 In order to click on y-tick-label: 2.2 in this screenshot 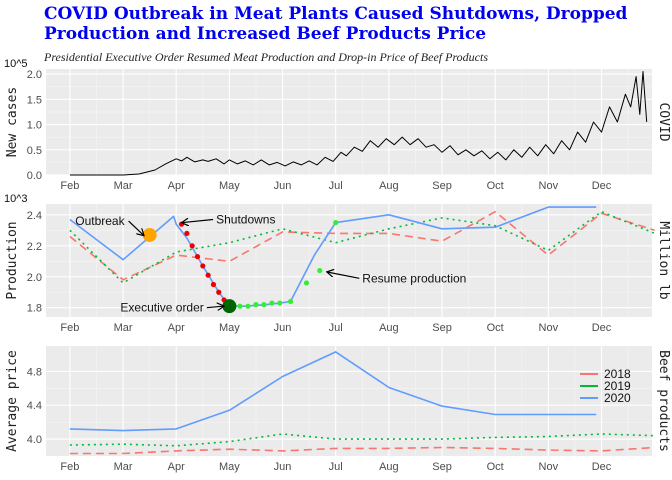, I will do `click(34, 247)`.